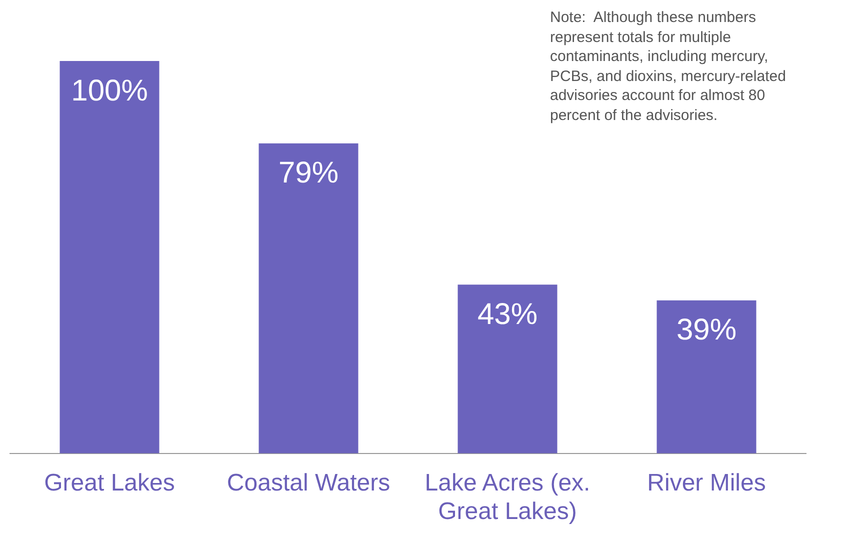 This screenshot has height=543, width=844. What do you see at coordinates (706, 482) in the screenshot?
I see `x-tick-label: River Miles` at bounding box center [706, 482].